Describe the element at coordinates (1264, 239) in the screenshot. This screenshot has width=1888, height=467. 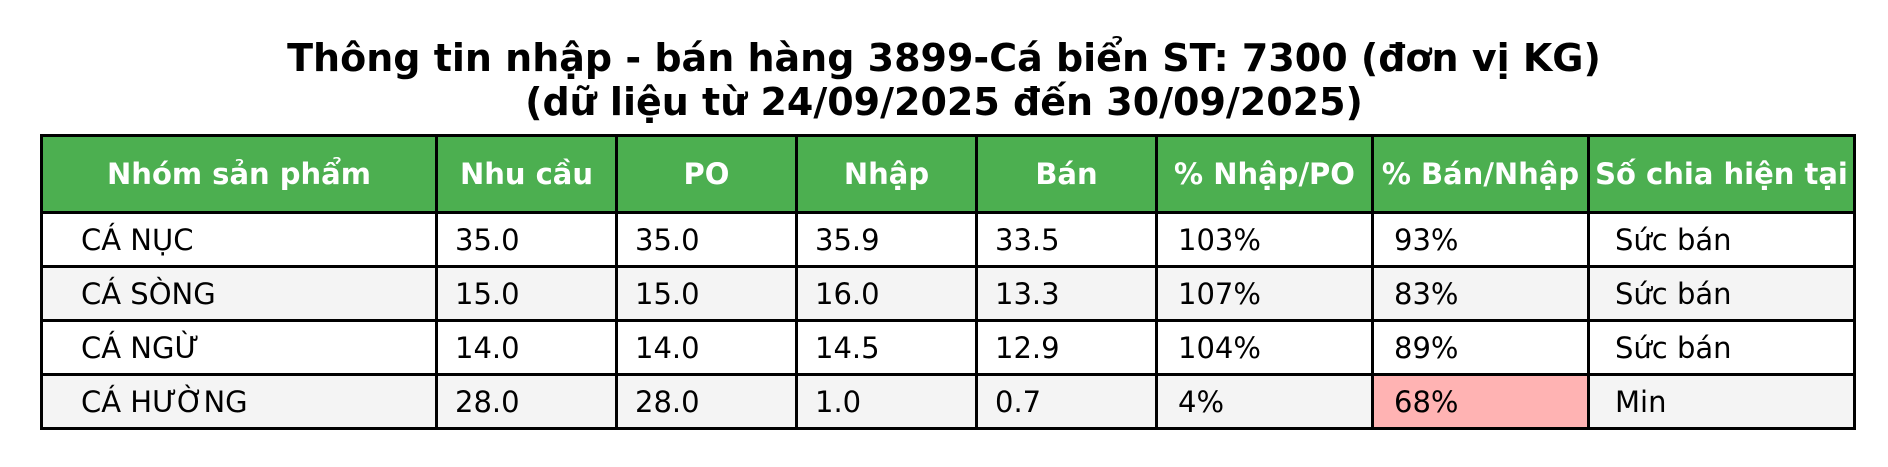
I see `cell-import-po-pct: 103%` at that location.